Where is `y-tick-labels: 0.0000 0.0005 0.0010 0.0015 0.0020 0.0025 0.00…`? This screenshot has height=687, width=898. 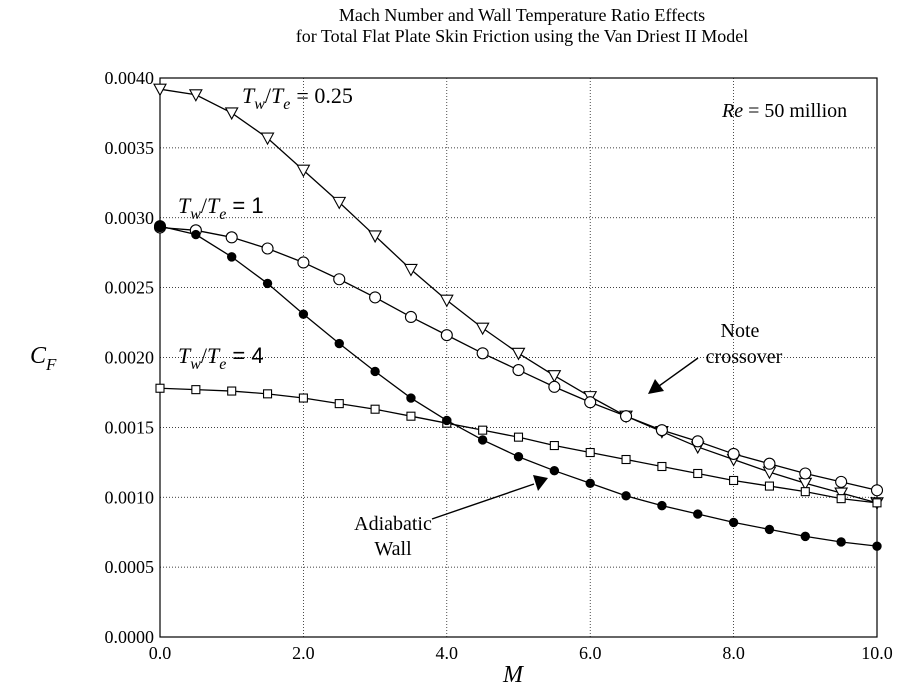
y-tick-labels: 0.0000 0.0005 0.0010 0.0015 0.0020 0.0025 0.00… is located at coordinates (130, 357).